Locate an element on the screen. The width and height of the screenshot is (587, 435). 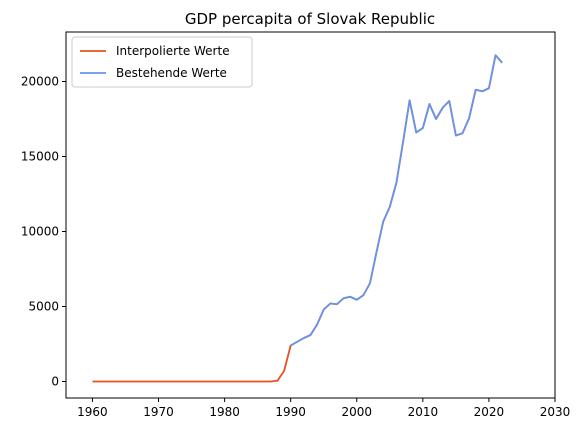
x-tick-label: 2000 is located at coordinates (356, 412).